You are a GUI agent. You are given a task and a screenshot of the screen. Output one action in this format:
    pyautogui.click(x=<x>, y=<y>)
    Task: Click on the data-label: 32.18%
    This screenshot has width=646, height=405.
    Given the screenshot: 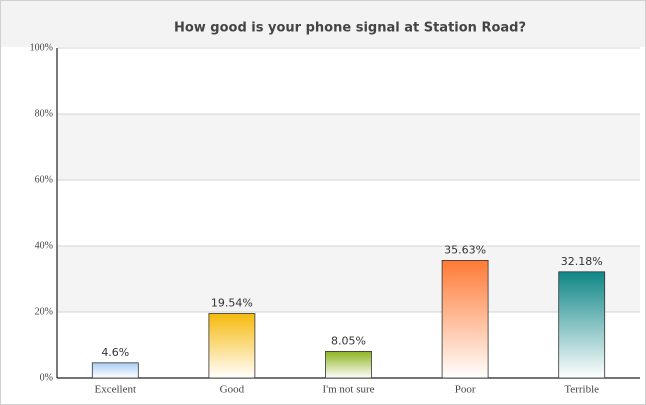 What is the action you would take?
    pyautogui.click(x=582, y=261)
    